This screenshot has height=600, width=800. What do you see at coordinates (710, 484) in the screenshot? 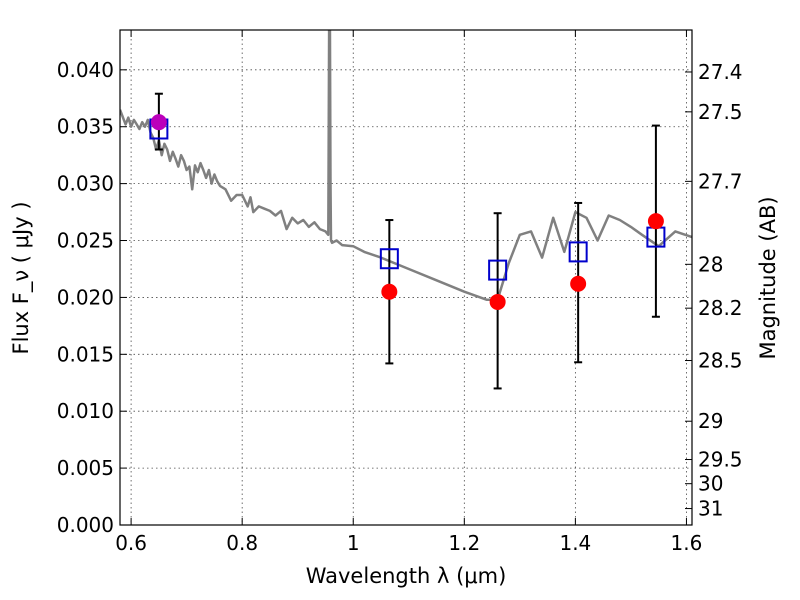
I see `right-tick-label: 30` at bounding box center [710, 484].